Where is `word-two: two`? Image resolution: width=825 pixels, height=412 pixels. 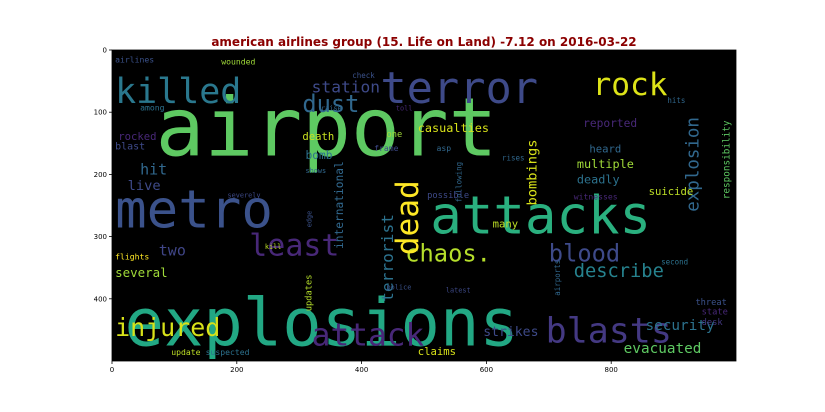
word-two: two is located at coordinates (172, 250).